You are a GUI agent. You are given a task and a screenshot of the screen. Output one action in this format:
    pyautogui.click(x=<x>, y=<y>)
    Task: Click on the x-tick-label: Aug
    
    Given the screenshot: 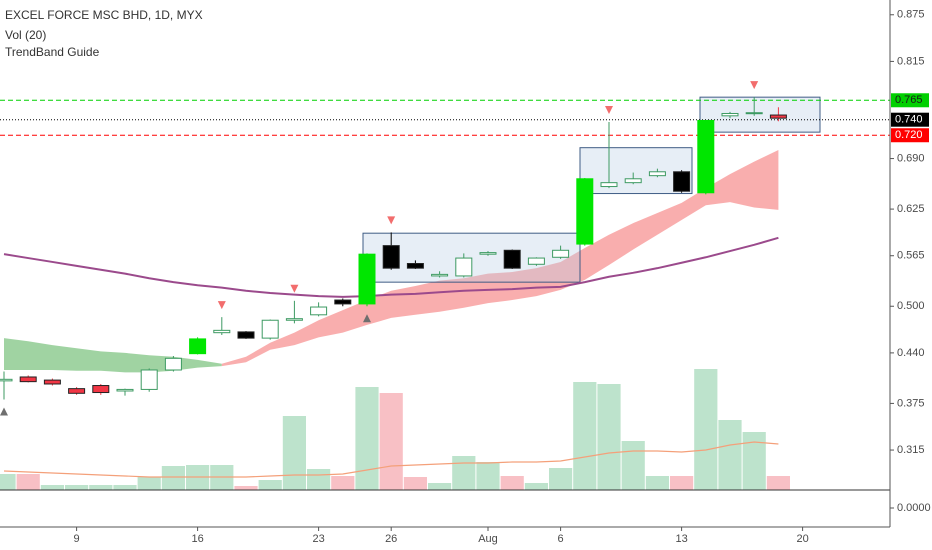 What is the action you would take?
    pyautogui.click(x=488, y=539)
    